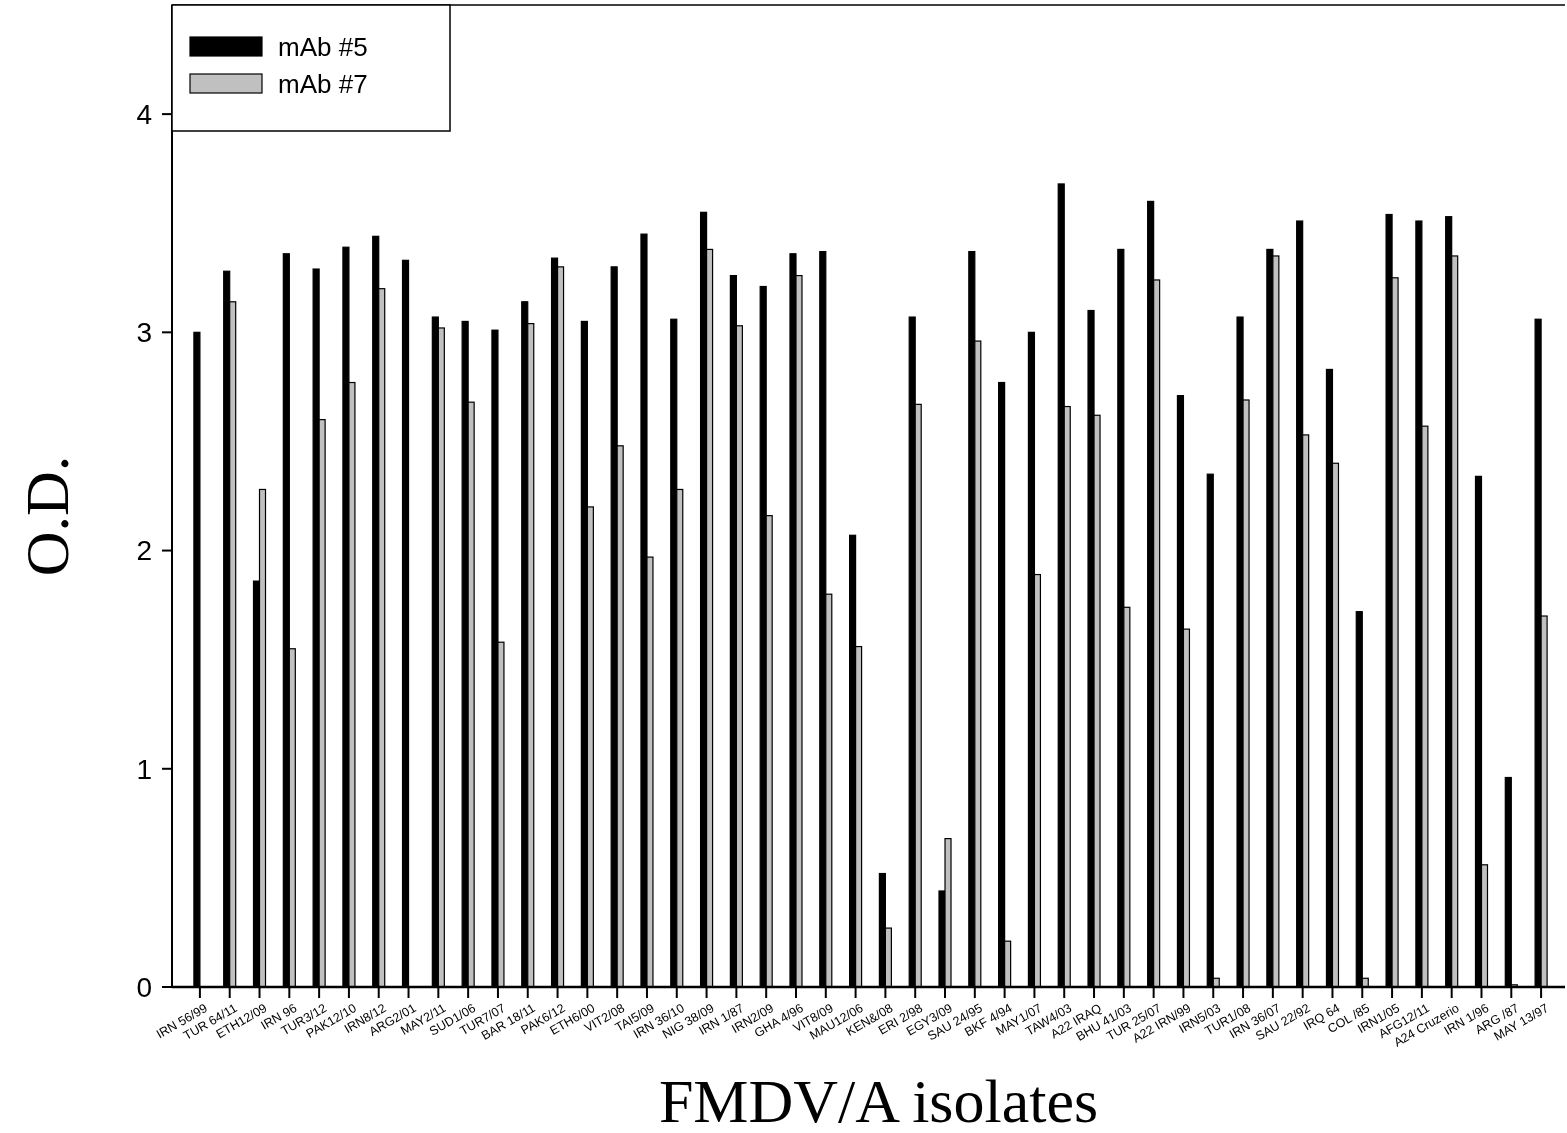 The width and height of the screenshot is (1567, 1133). What do you see at coordinates (144, 333) in the screenshot?
I see `y-tick-label: 3` at bounding box center [144, 333].